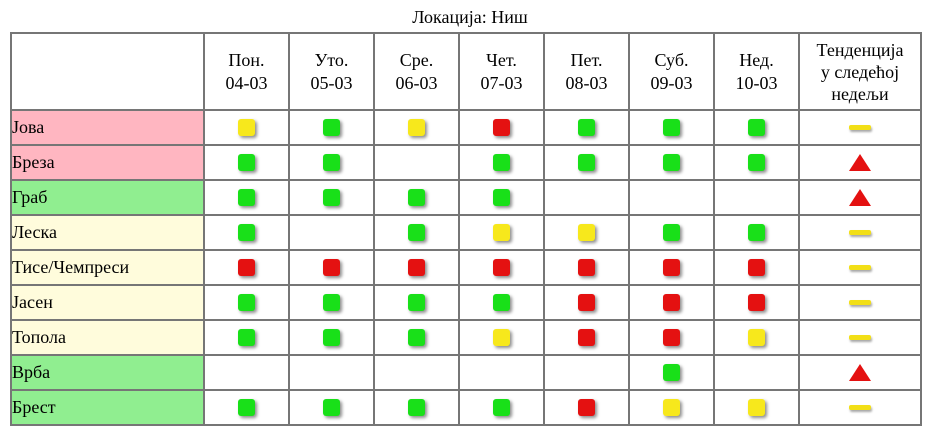 The width and height of the screenshot is (940, 437). I want to click on day-header: Пон. 04-03, so click(246, 71).